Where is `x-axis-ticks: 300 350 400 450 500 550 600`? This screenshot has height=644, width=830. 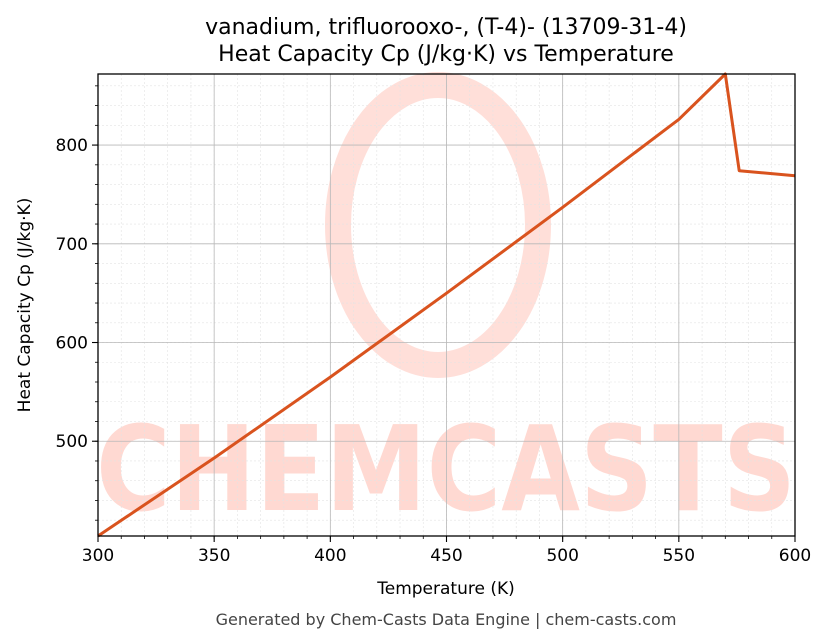 x-axis-ticks: 300 350 400 450 500 550 600 is located at coordinates (446, 551).